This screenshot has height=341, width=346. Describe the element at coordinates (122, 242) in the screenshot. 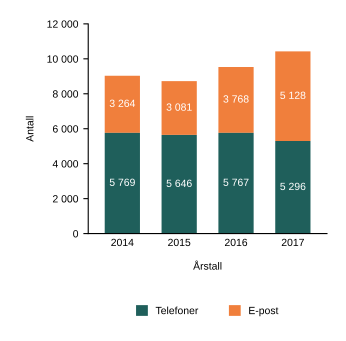

I see `x-tick-label: 2014` at that location.